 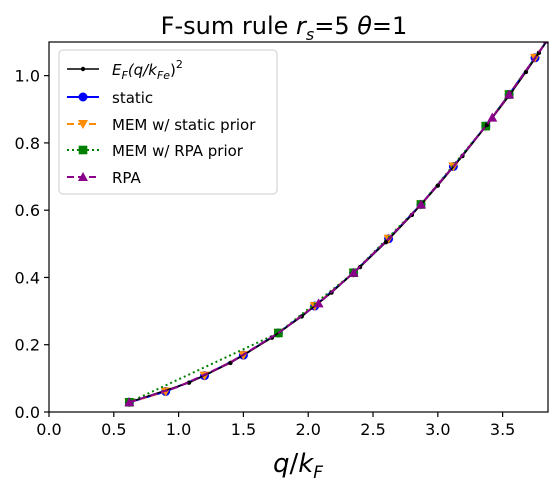 What do you see at coordinates (502, 429) in the screenshot?
I see `x-tick-label: 3.5` at bounding box center [502, 429].